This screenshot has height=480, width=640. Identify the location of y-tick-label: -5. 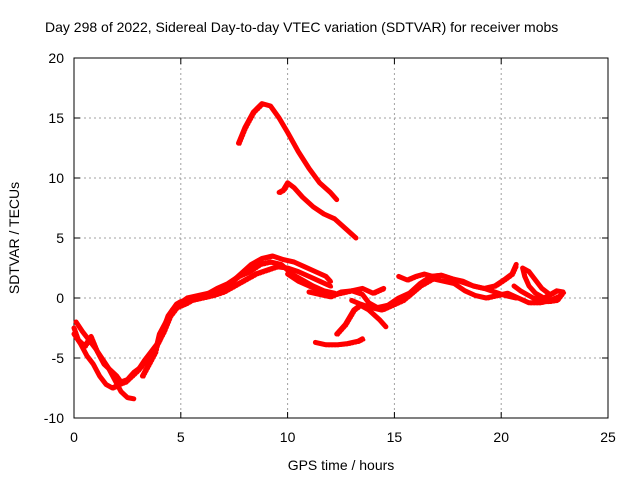
(58, 358).